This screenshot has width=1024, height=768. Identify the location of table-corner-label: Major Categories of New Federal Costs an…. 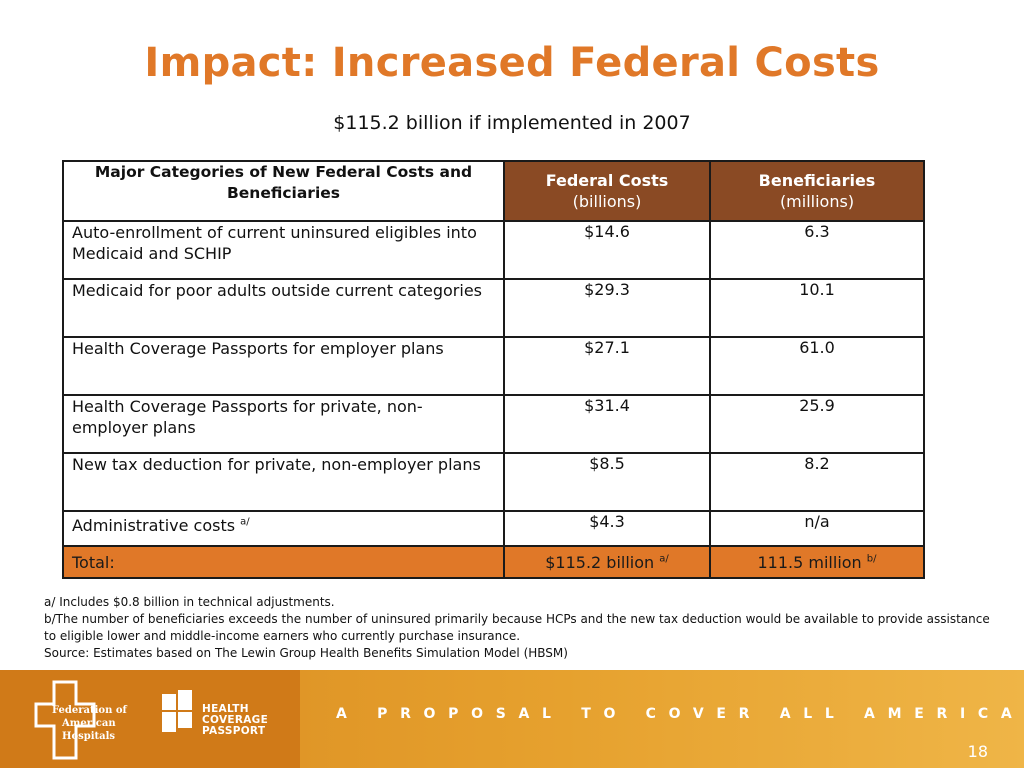
(283, 191).